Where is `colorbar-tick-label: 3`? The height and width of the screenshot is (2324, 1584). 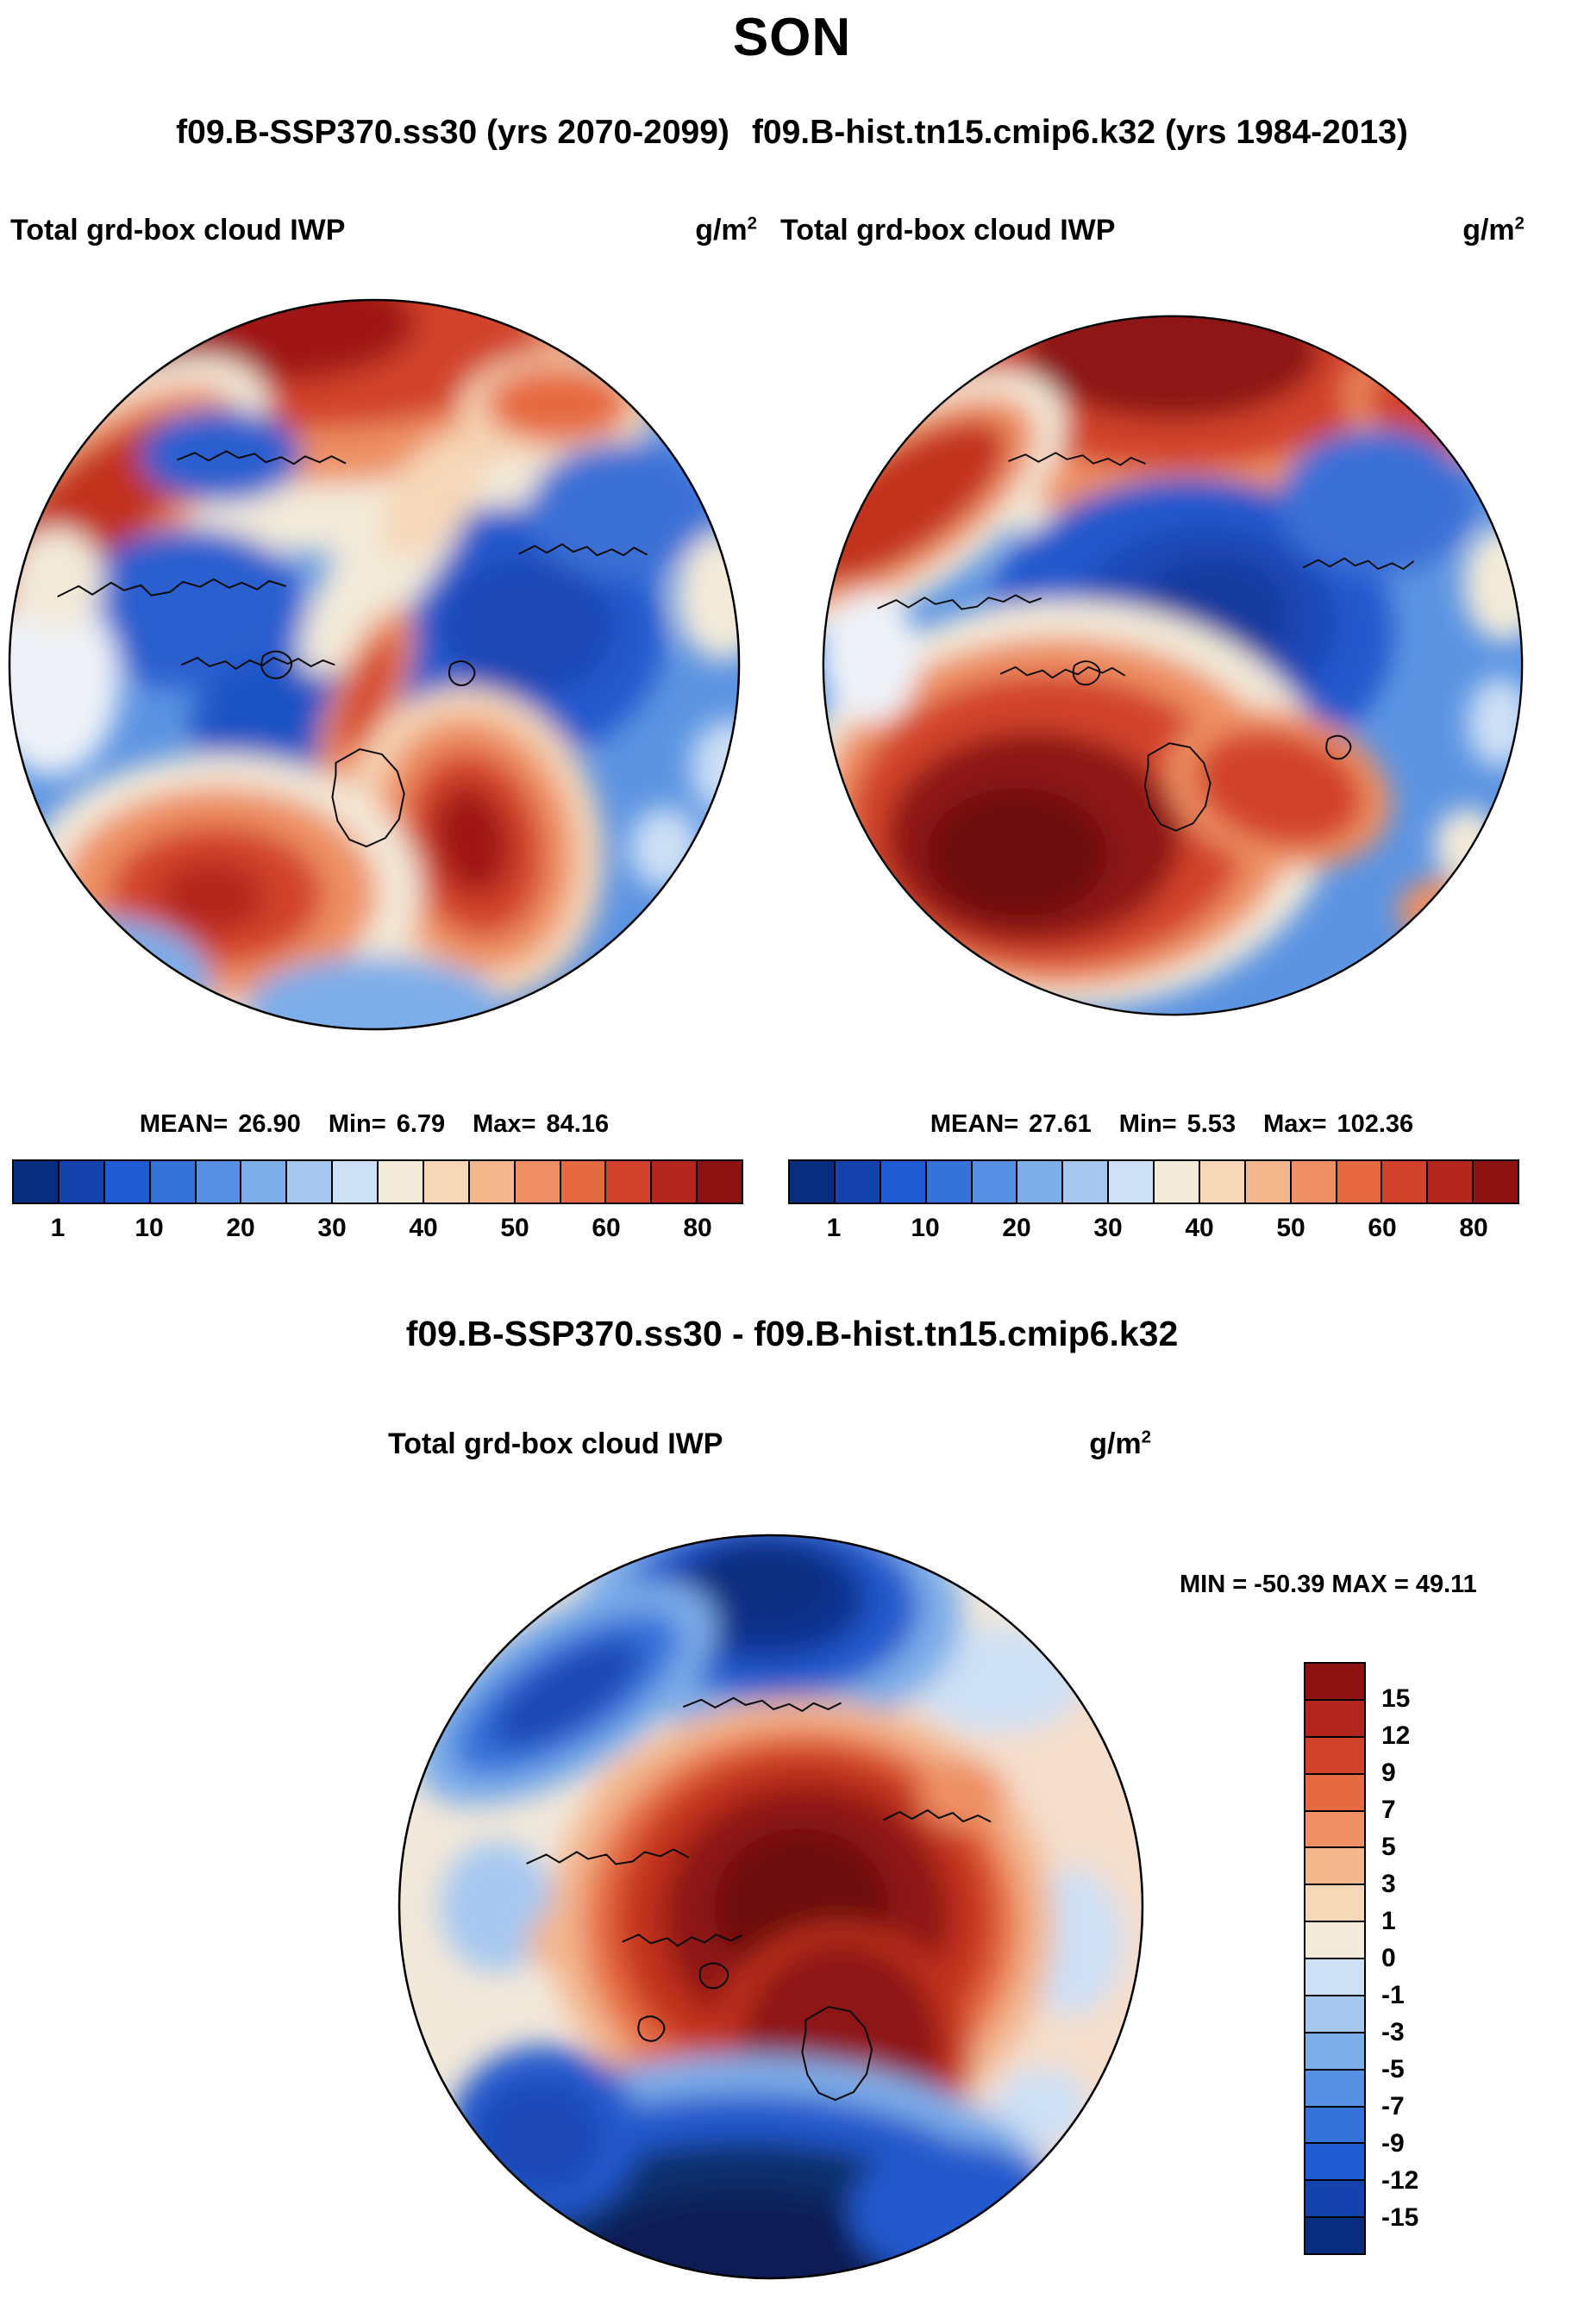
colorbar-tick-label: 3 is located at coordinates (1389, 1884).